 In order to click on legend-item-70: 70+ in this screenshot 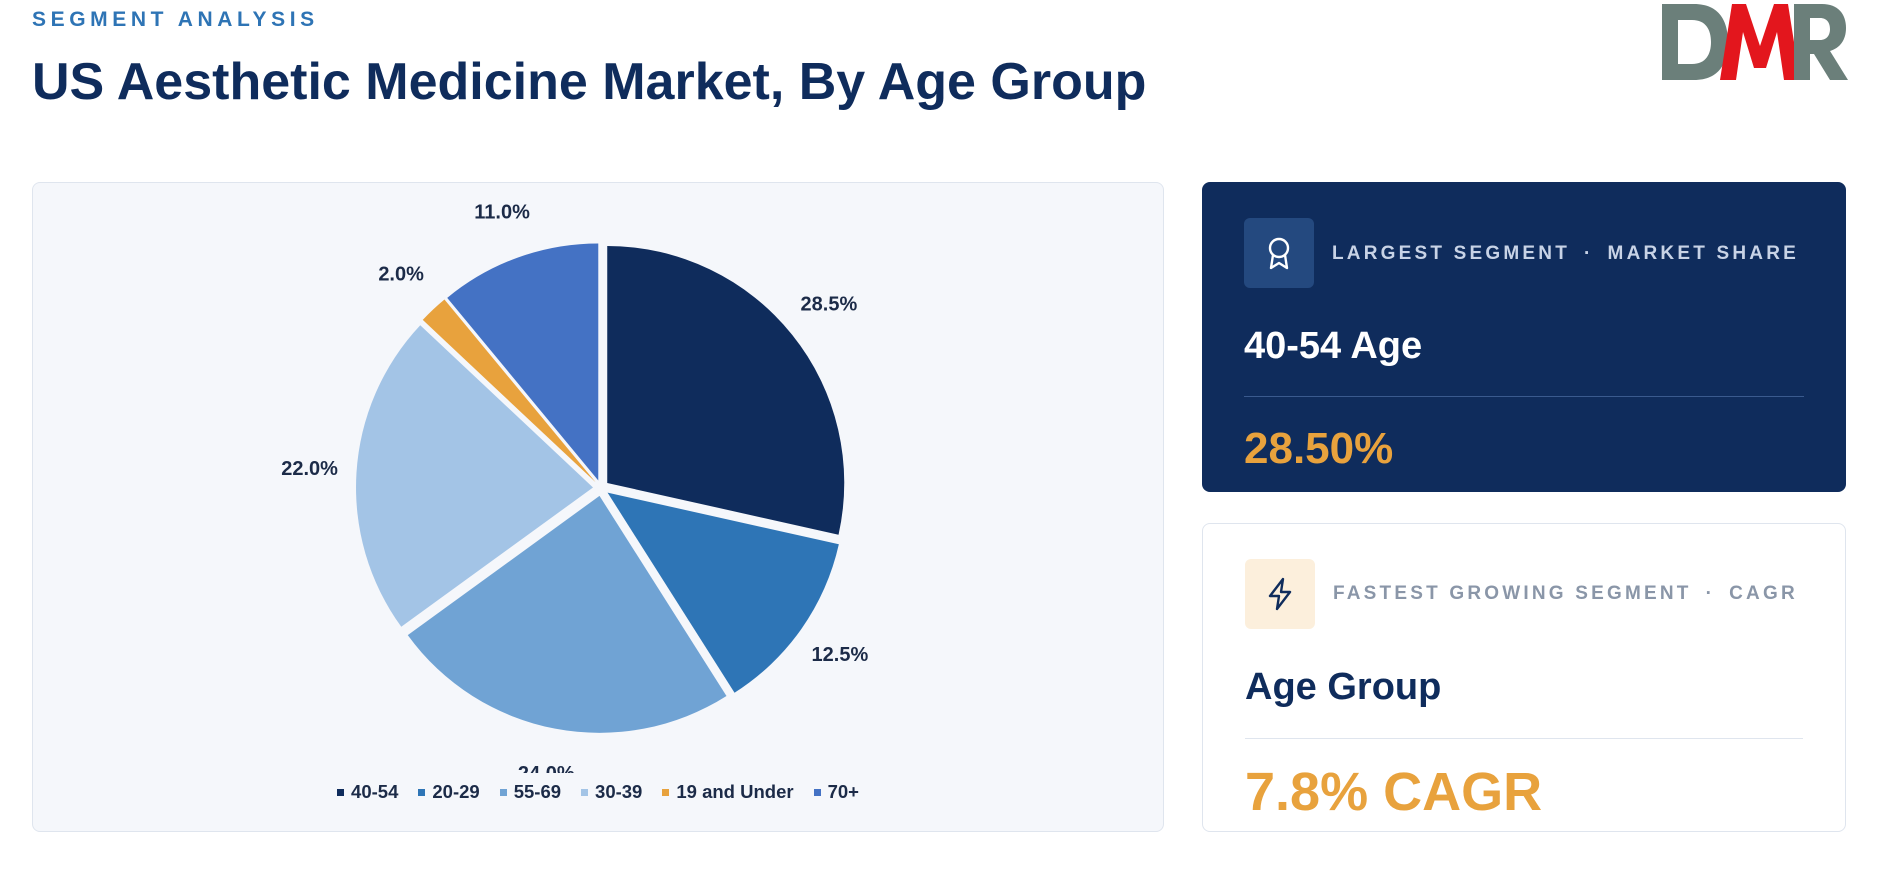, I will do `click(836, 792)`.